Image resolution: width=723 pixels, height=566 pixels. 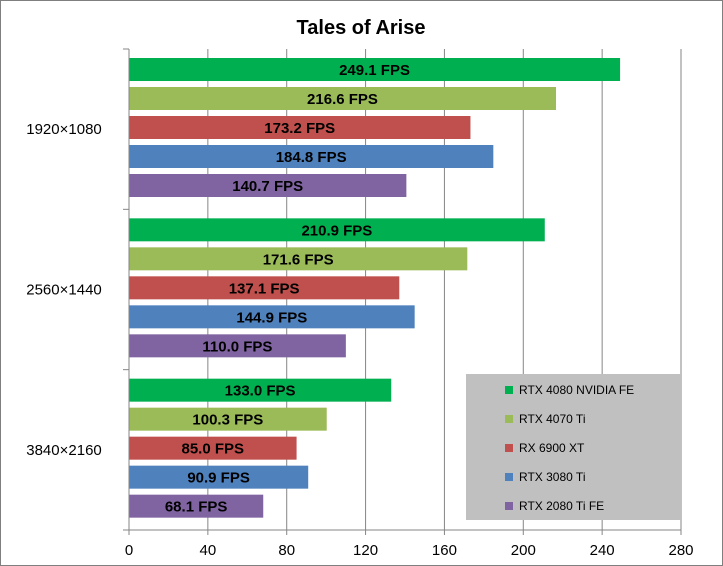 I want to click on data-label: 133.0 FPS, so click(x=260, y=391).